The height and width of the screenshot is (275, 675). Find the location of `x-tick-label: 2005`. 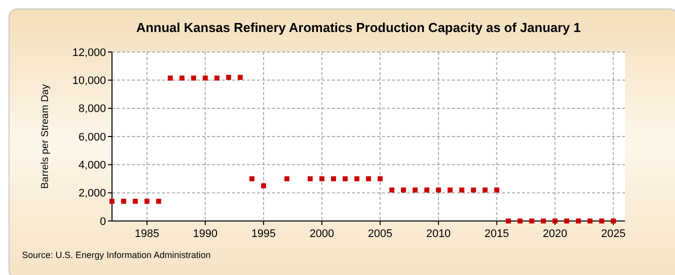

x-tick-label: 2005 is located at coordinates (380, 234).